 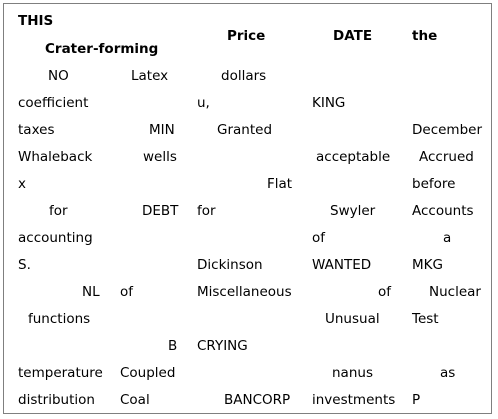 I want to click on cell: MKG, so click(x=427, y=265).